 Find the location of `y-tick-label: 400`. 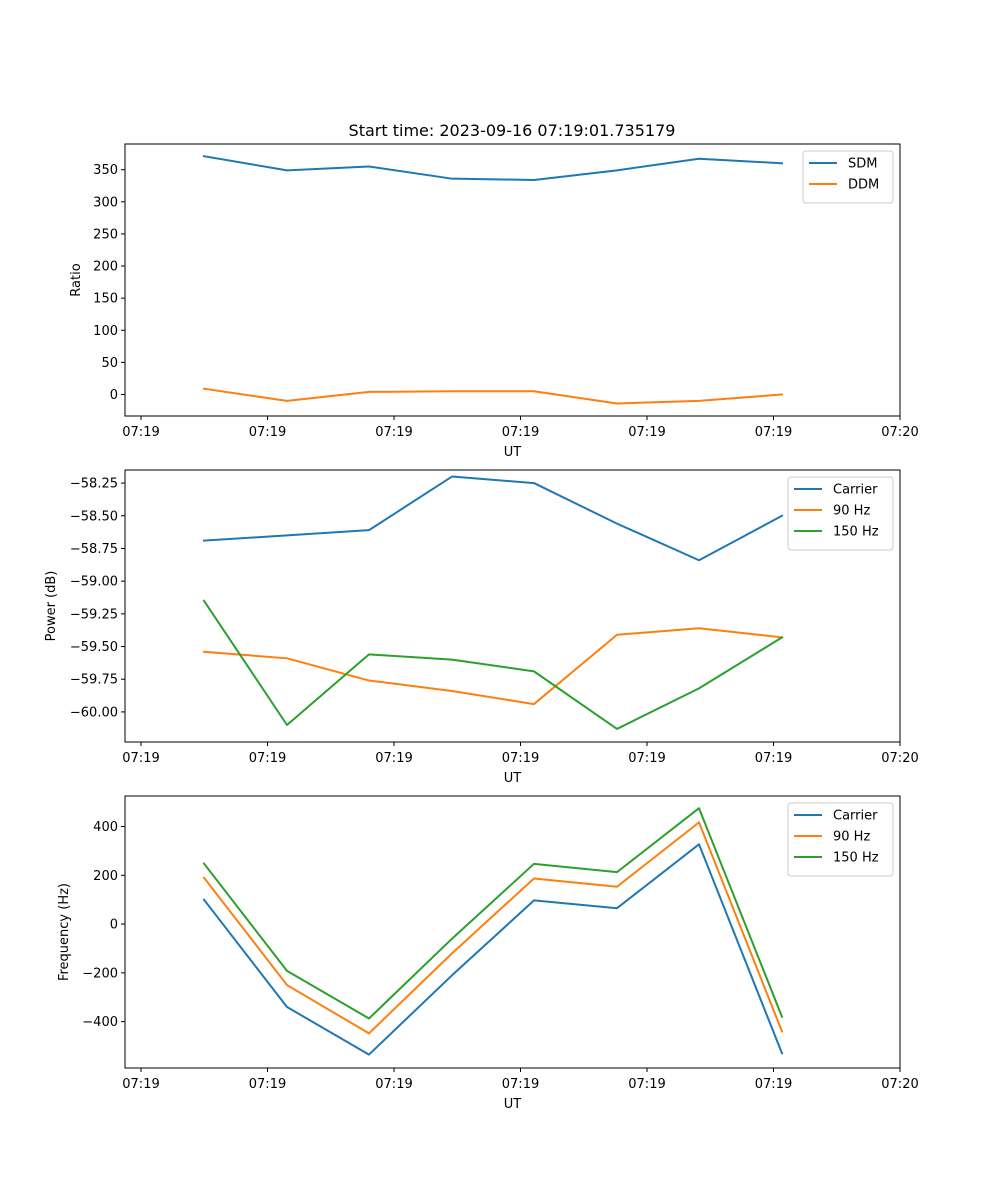

y-tick-label: 400 is located at coordinates (105, 827).